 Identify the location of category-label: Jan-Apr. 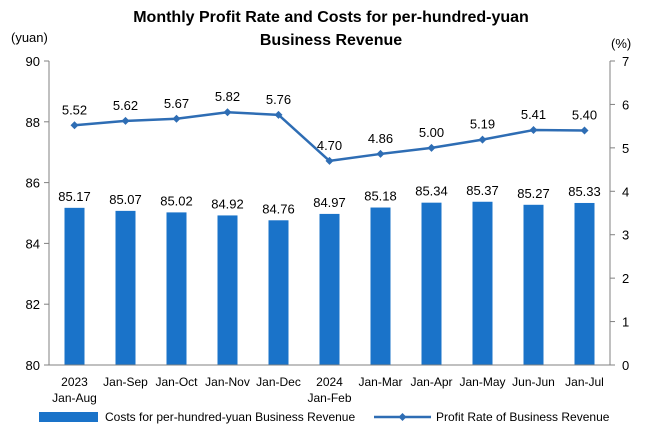
(431, 382).